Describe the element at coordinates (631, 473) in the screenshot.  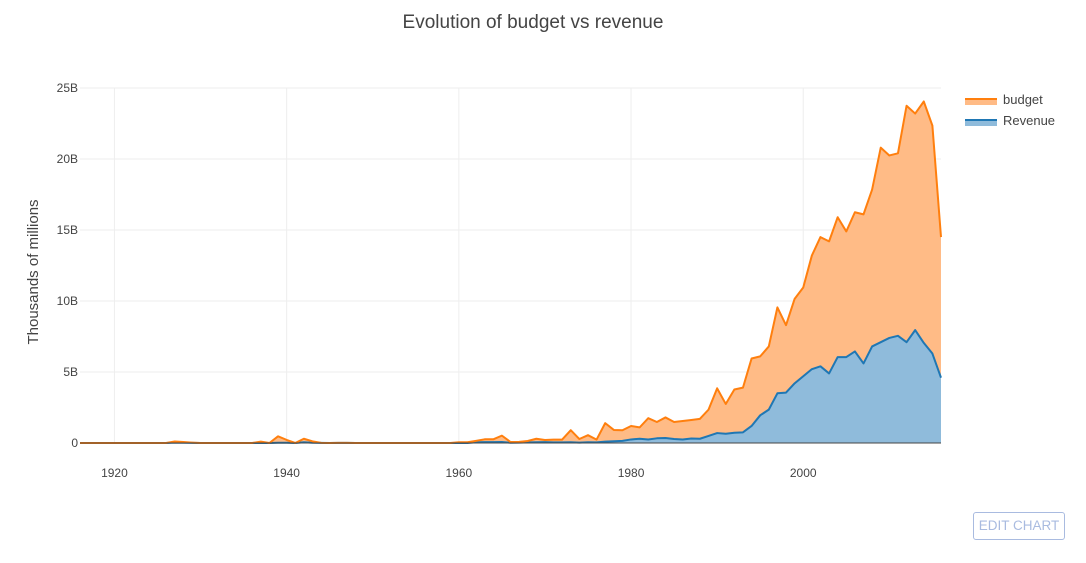
I see `x-tick-label: 1980` at that location.